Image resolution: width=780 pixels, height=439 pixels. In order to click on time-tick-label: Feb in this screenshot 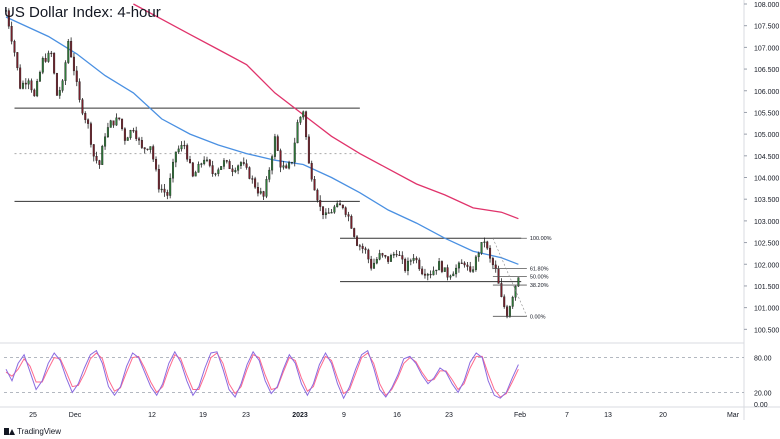, I will do `click(520, 415)`.